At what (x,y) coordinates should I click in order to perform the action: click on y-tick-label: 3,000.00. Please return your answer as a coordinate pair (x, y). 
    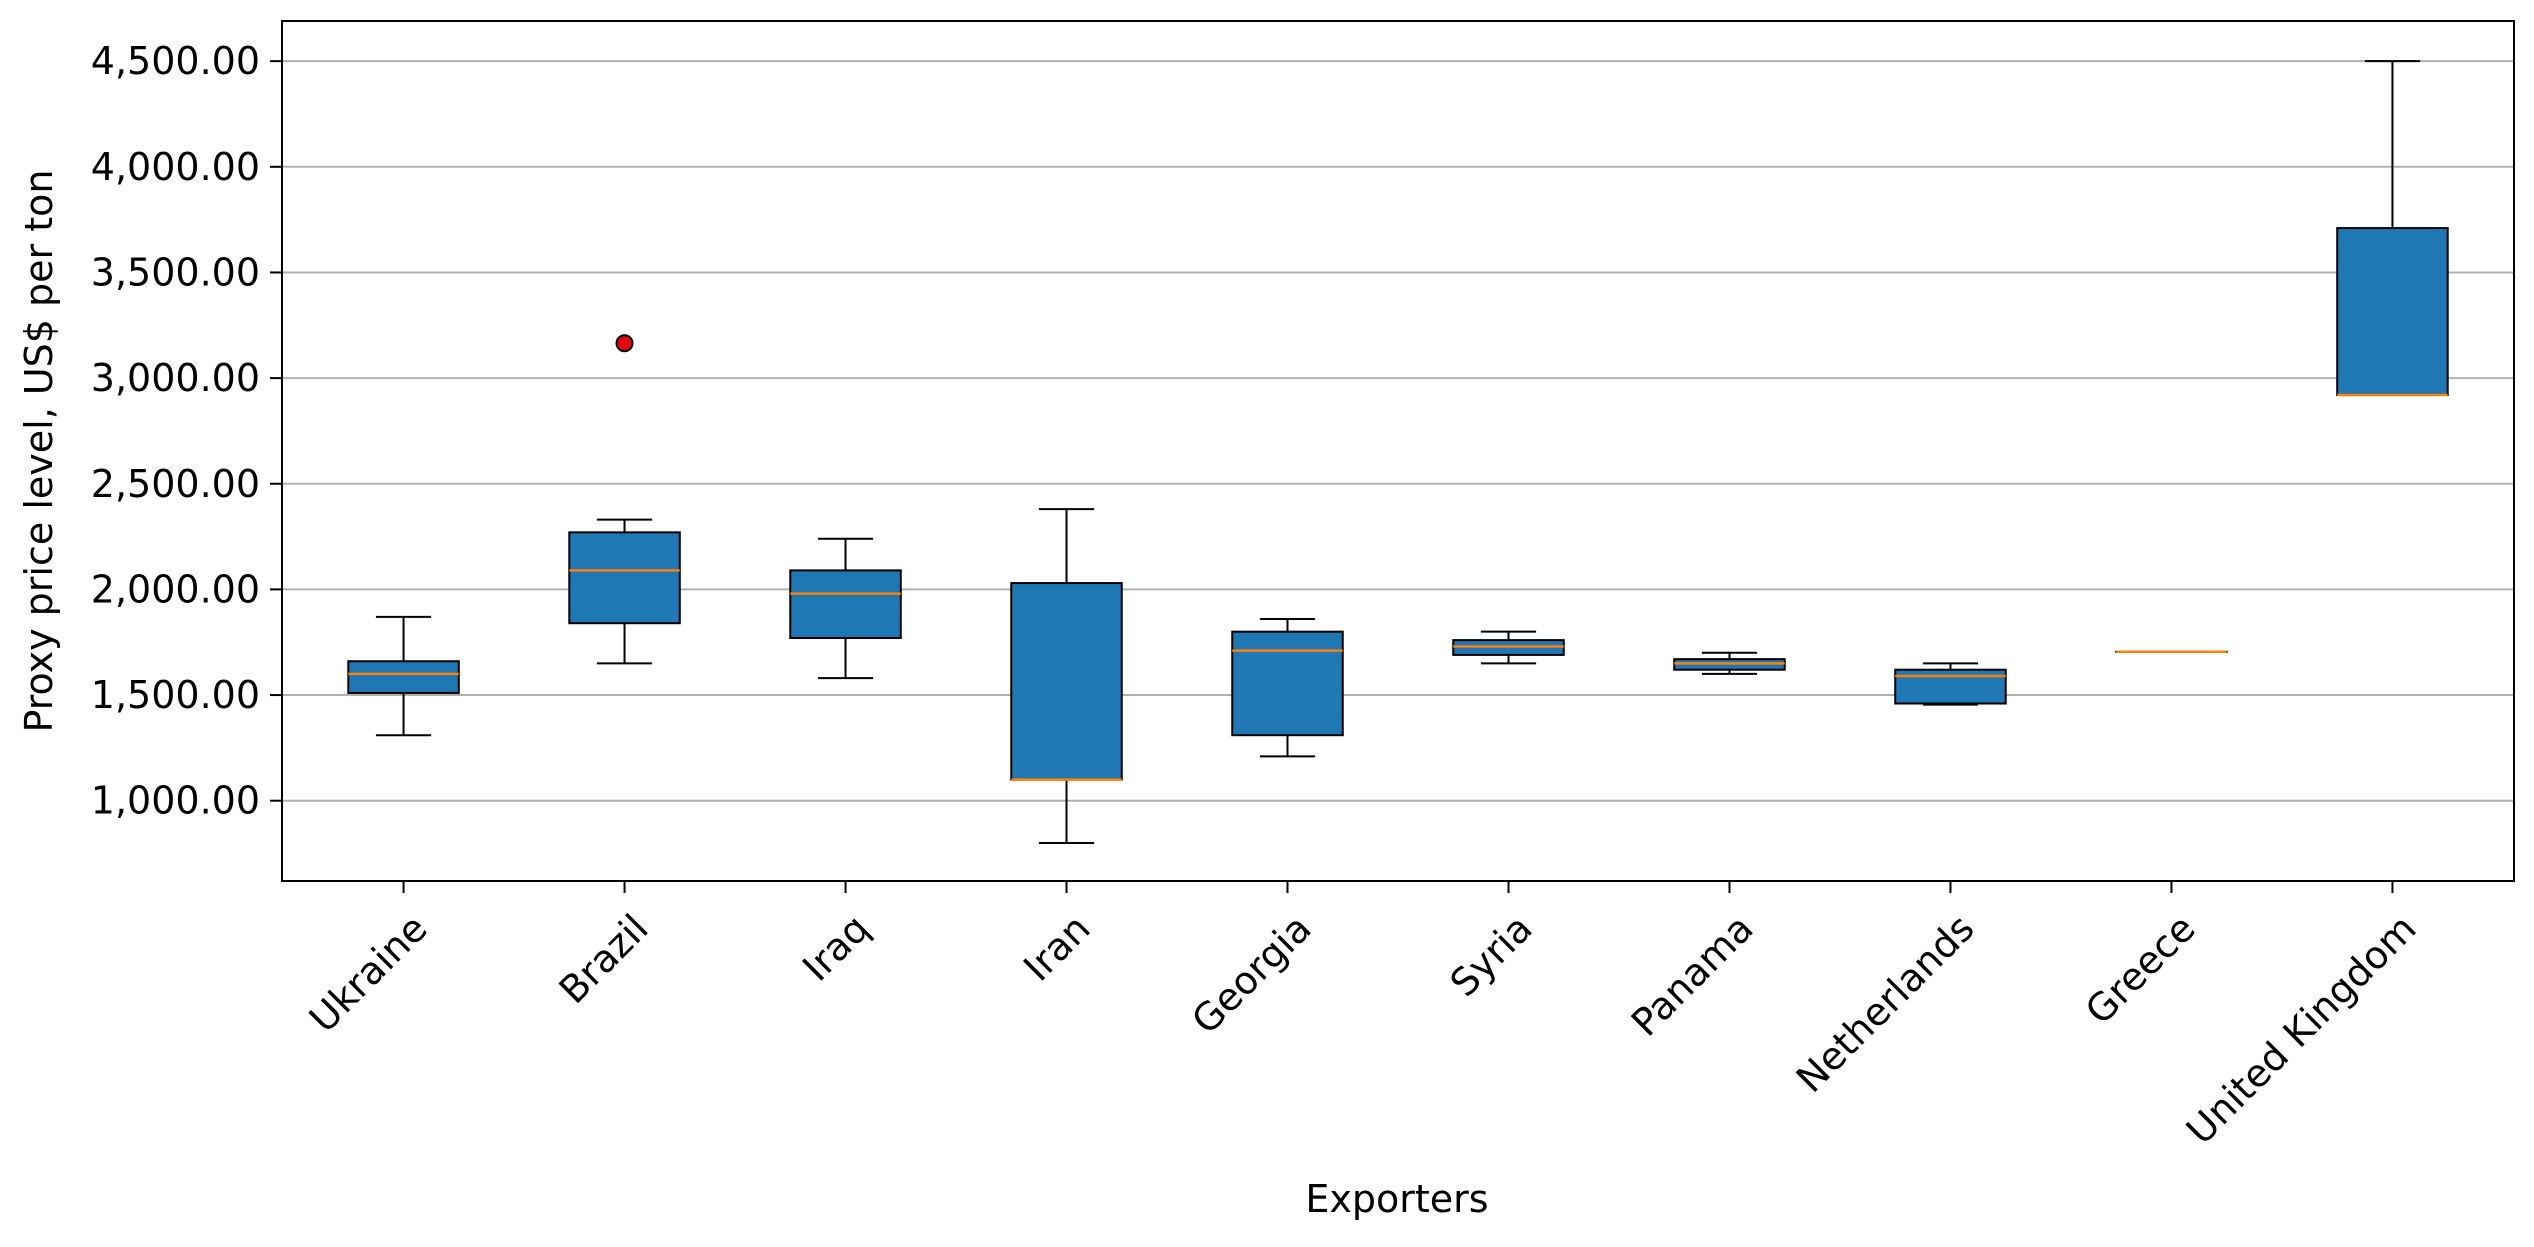
    Looking at the image, I should click on (175, 378).